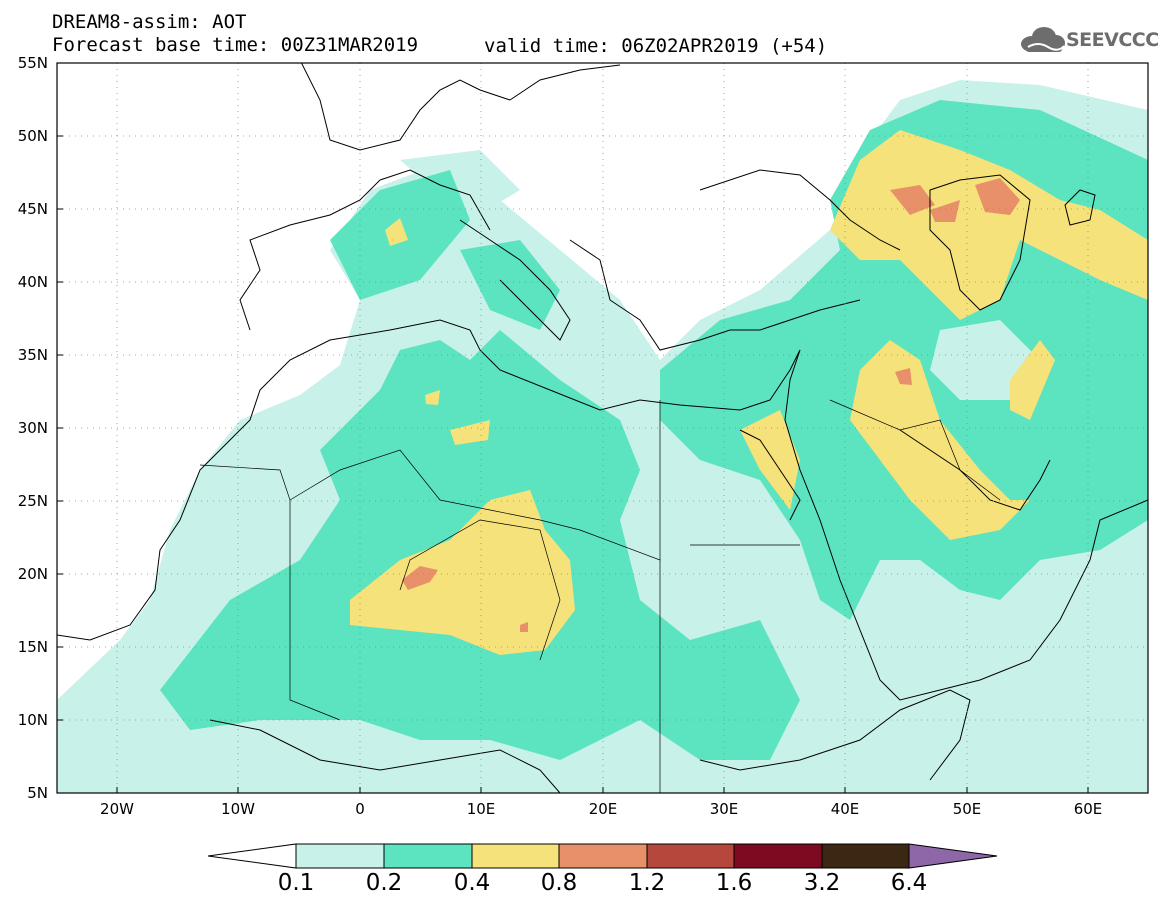 Image resolution: width=1165 pixels, height=905 pixels. Describe the element at coordinates (32, 501) in the screenshot. I see `lat-label: 25N` at that location.